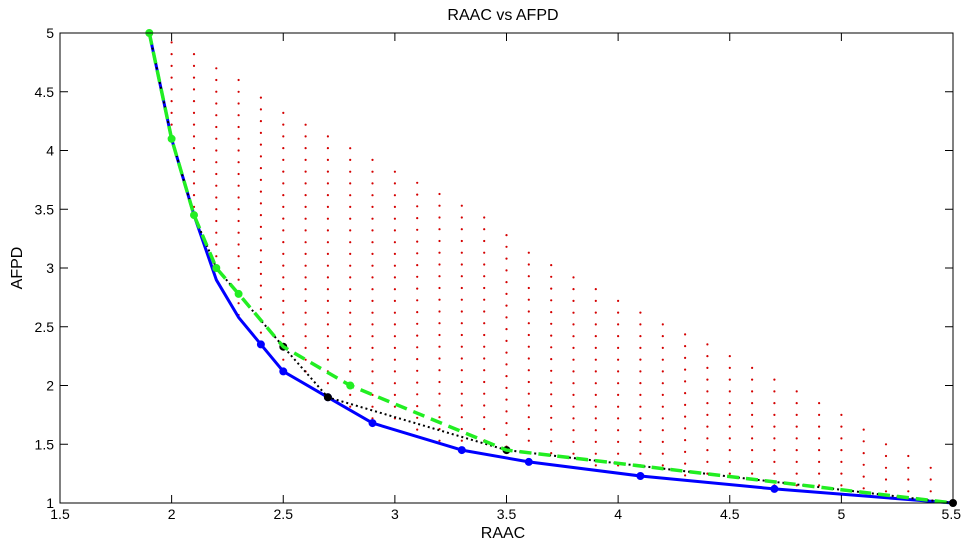  Describe the element at coordinates (503, 533) in the screenshot. I see `x-axis-title: RAAC` at that location.